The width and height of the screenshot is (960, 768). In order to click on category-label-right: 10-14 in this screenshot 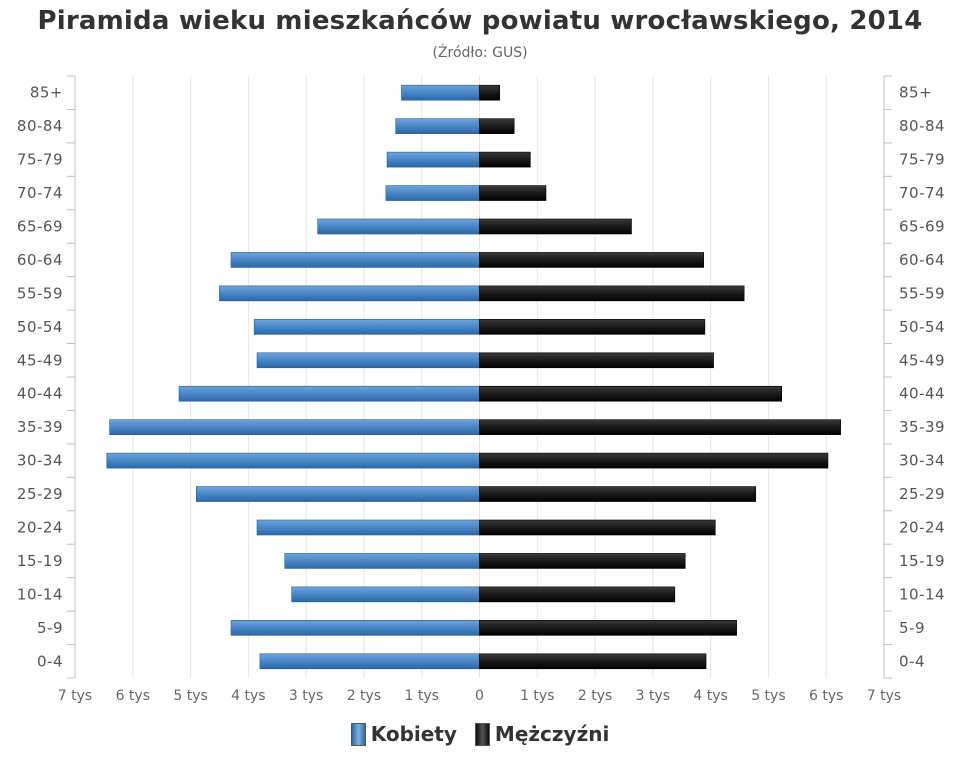, I will do `click(922, 594)`.